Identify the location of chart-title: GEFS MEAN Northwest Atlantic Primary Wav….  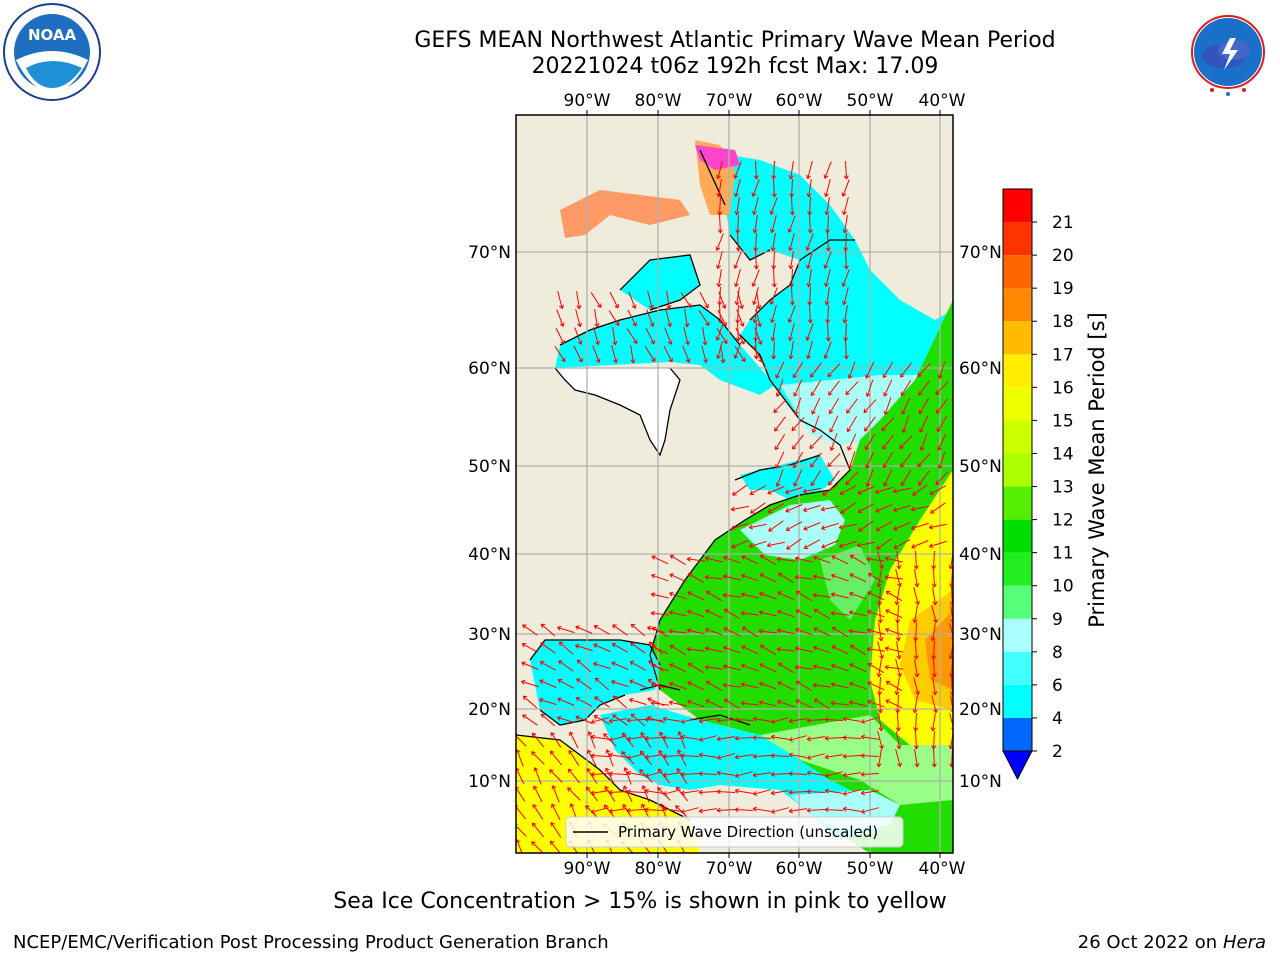
(735, 40).